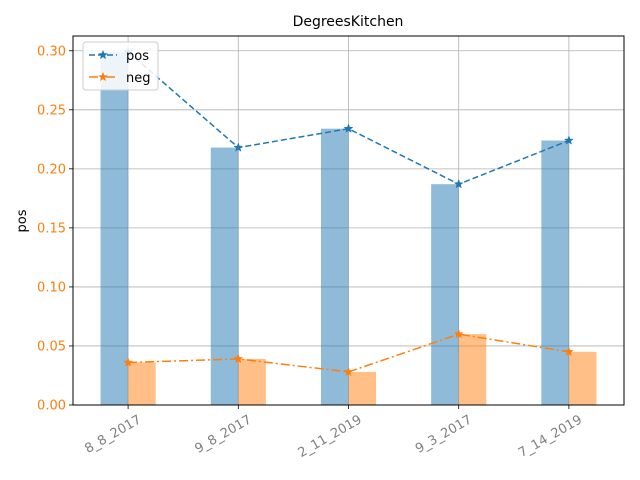 The width and height of the screenshot is (640, 480). Describe the element at coordinates (120, 66) in the screenshot. I see `legend: pos neg` at that location.